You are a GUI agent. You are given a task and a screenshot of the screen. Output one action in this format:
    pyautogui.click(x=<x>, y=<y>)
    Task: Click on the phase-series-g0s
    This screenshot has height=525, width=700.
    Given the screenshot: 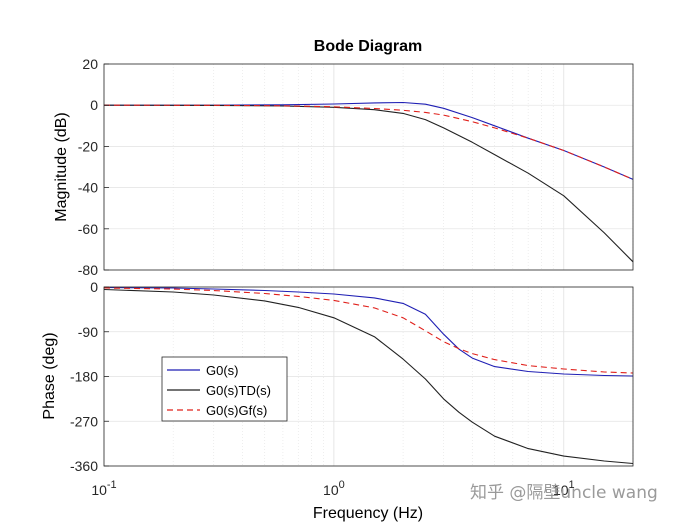 What is the action you would take?
    pyautogui.click(x=368, y=331)
    